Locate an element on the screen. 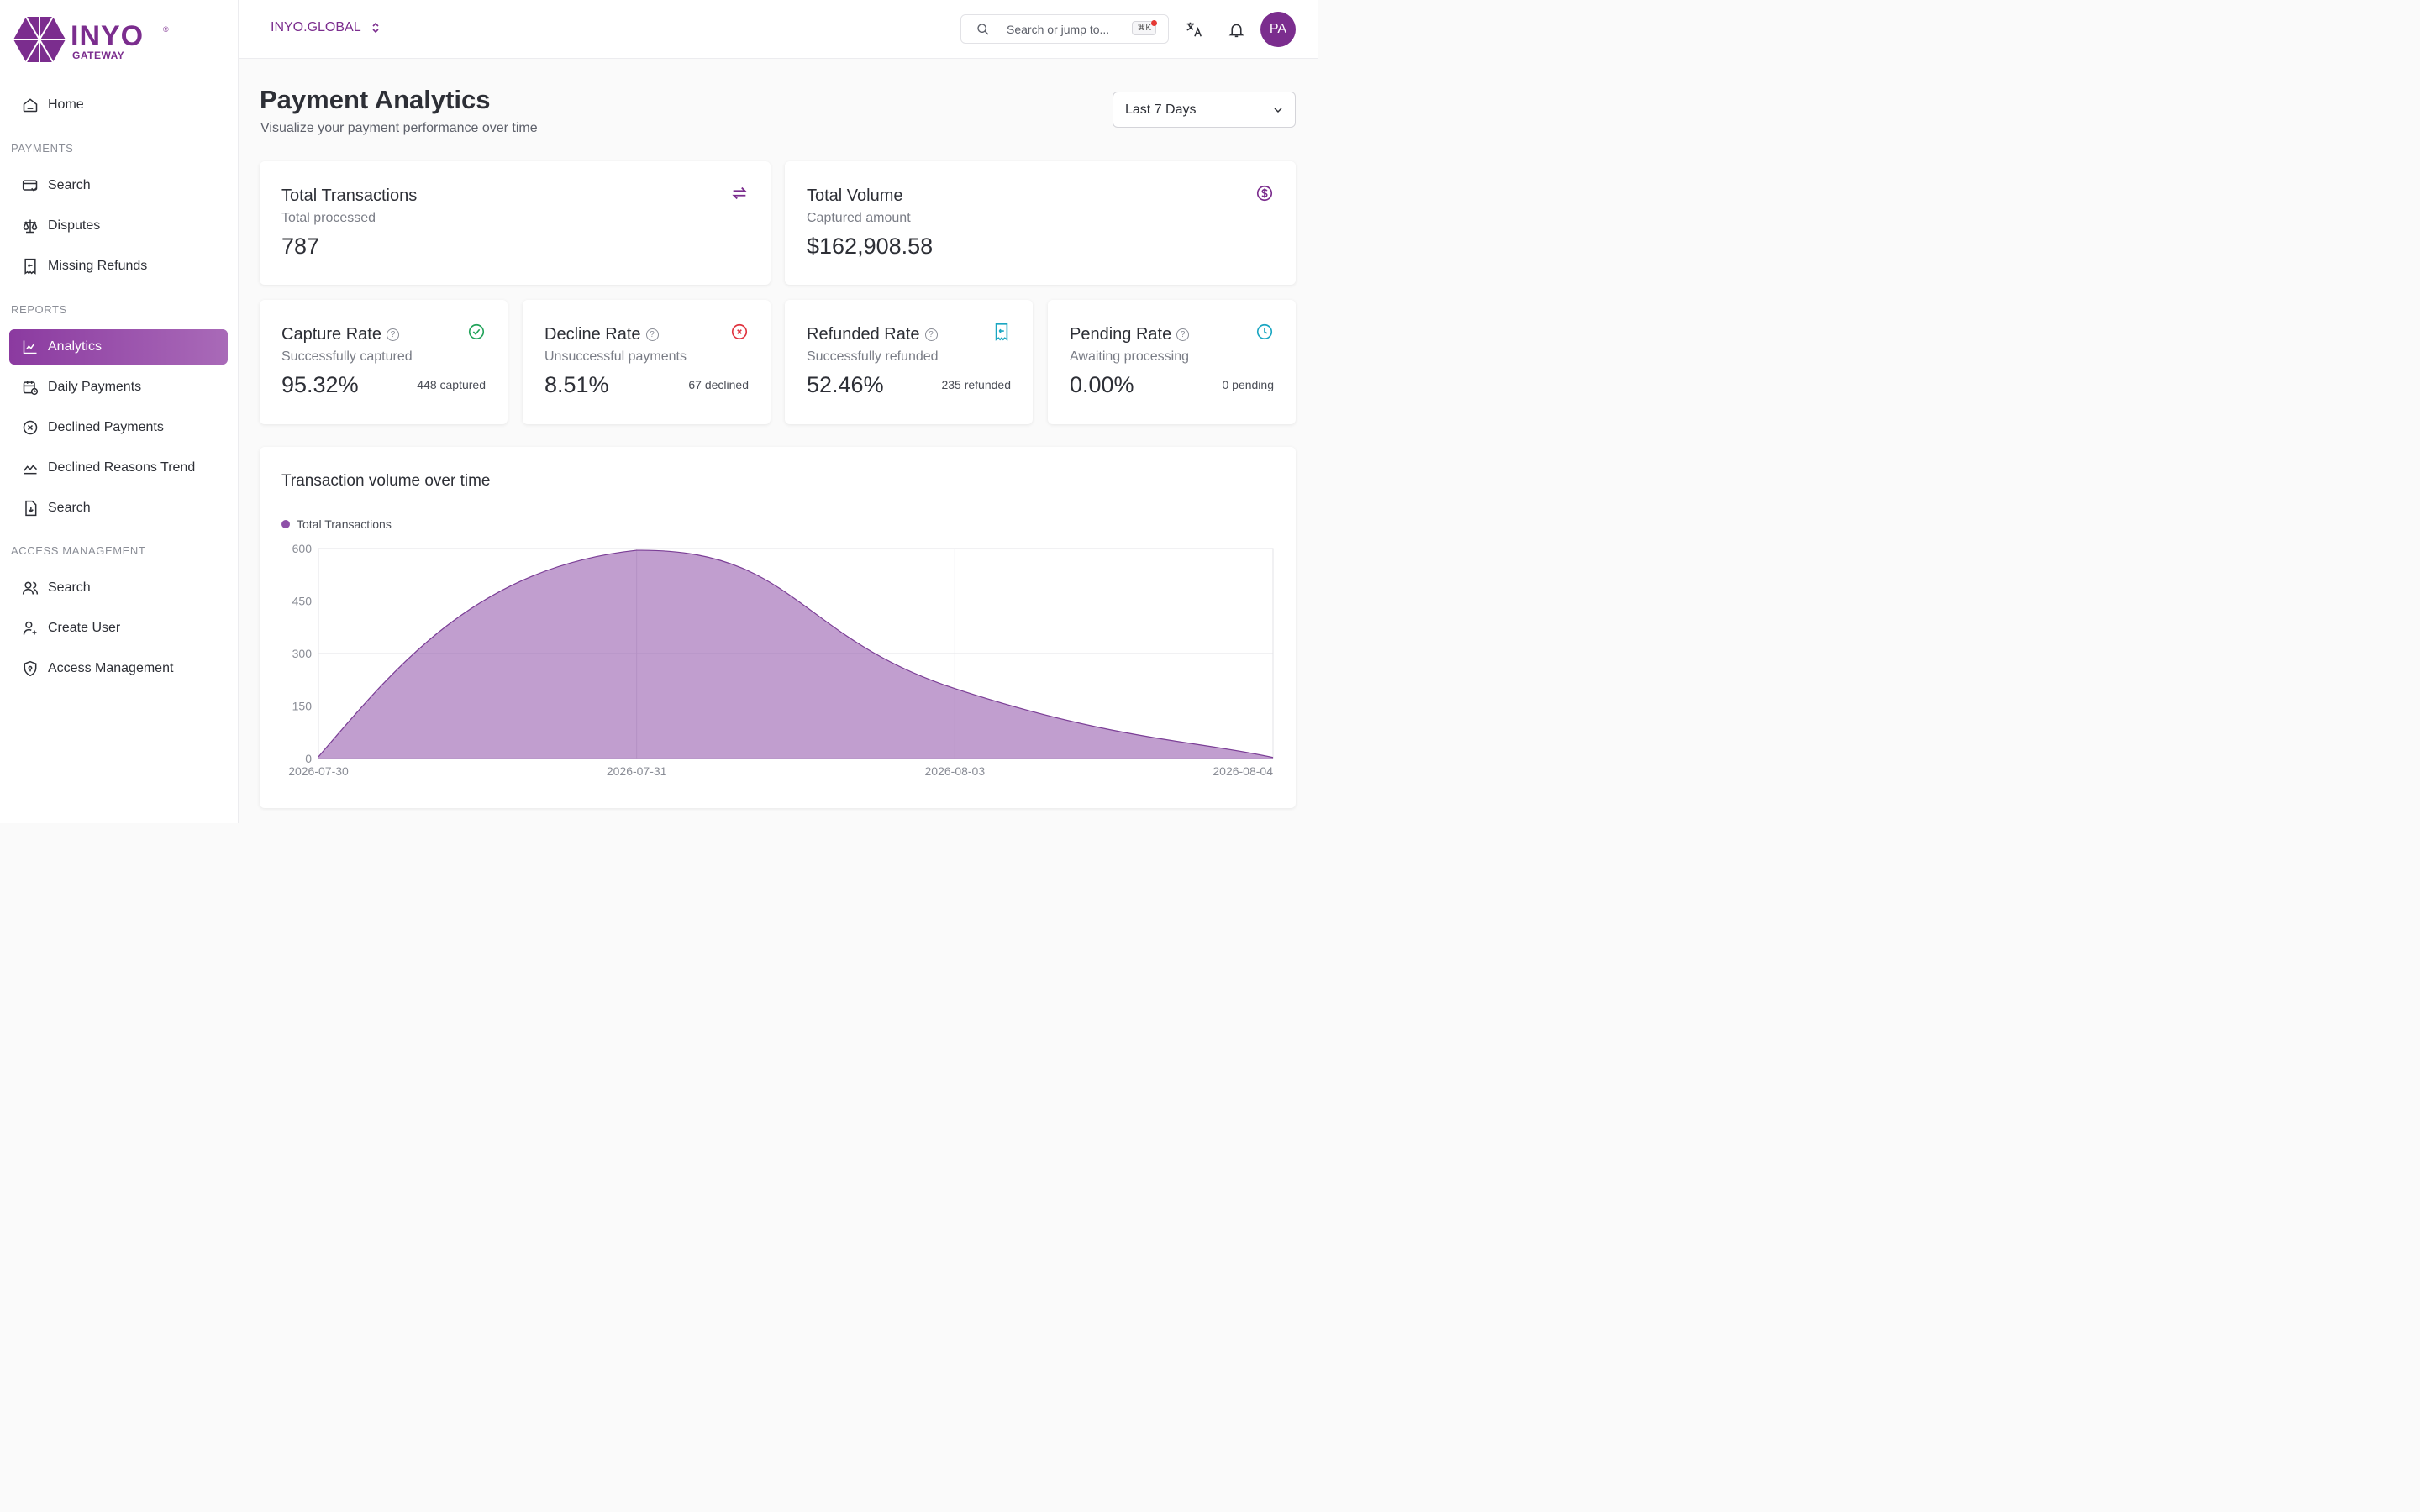  section-payments: PAYMENTS is located at coordinates (42, 148).